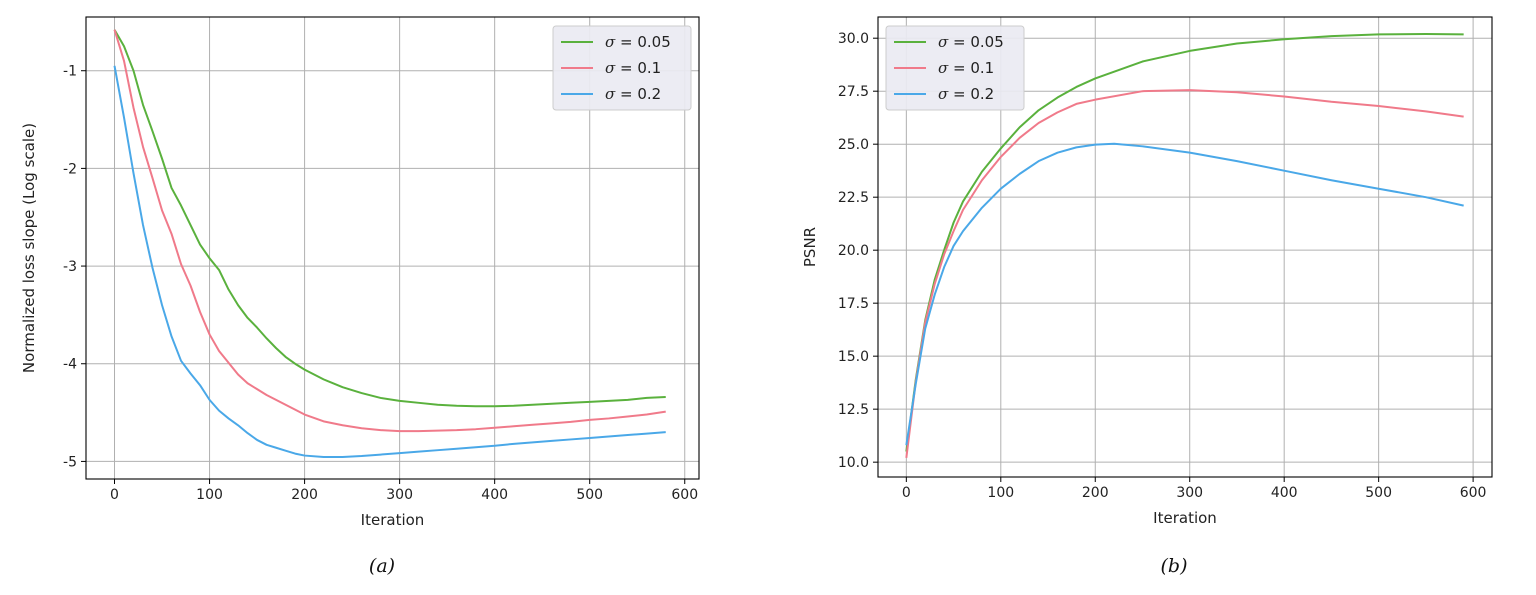 This screenshot has height=595, width=1536. I want to click on y-ticks: 10.0 12.5 15.0 17.5 20.0 22.5 25.0 27.5 30.0, so click(858, 251).